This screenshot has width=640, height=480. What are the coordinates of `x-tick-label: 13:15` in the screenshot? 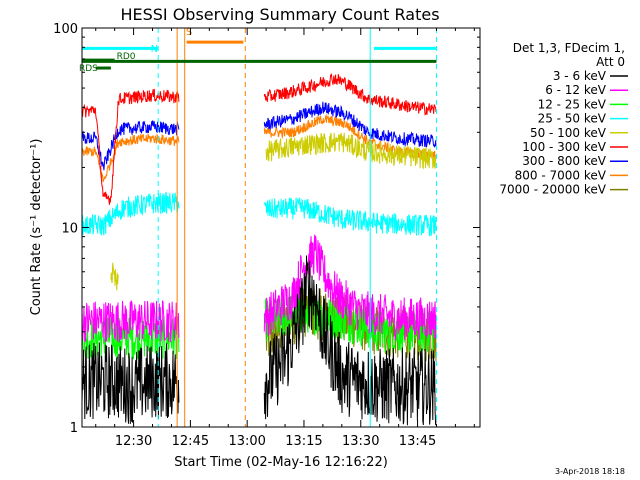 It's located at (303, 441).